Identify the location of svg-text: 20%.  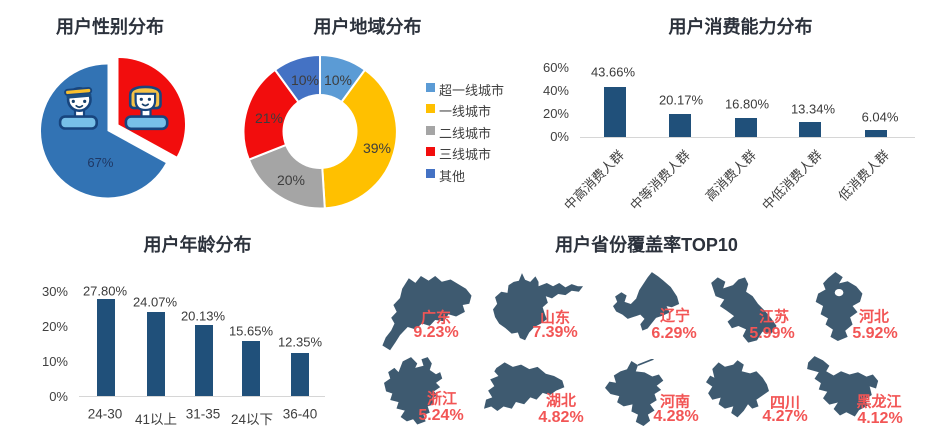
(291, 180).